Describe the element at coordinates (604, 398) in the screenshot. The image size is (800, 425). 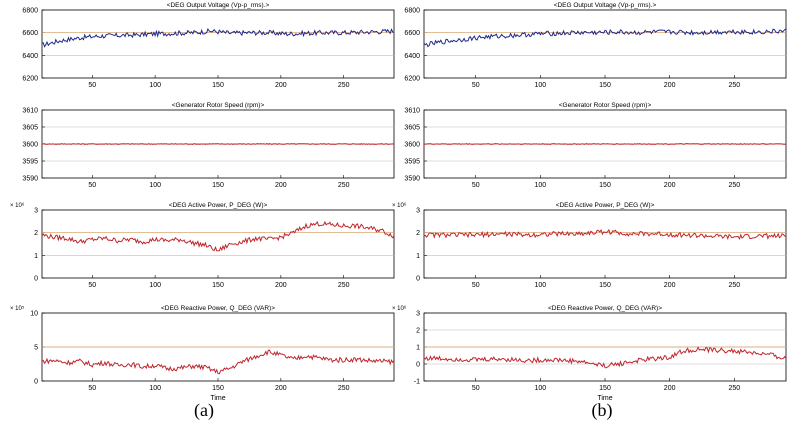
I see `chart-b-4-xlabel: Time` at that location.